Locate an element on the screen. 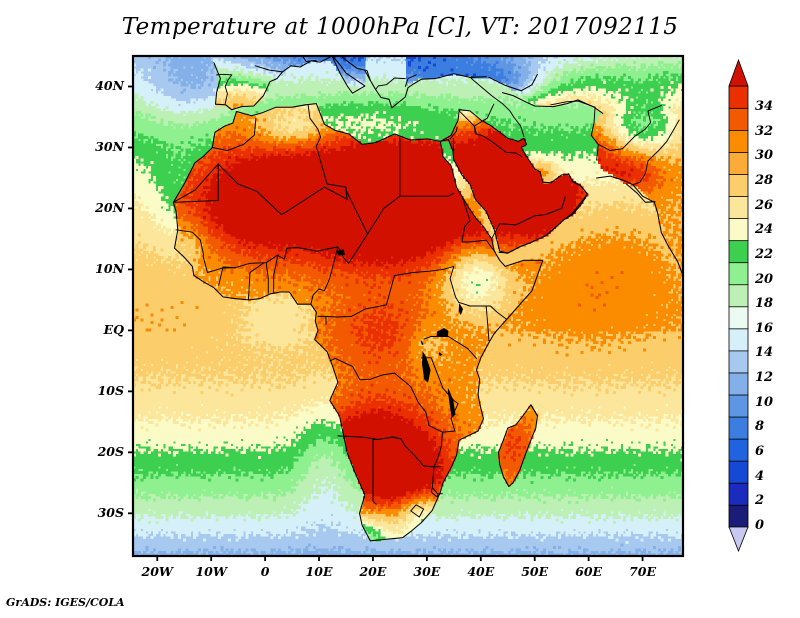 This screenshot has width=800, height=618. x-tick-20w: 20W is located at coordinates (157, 571).